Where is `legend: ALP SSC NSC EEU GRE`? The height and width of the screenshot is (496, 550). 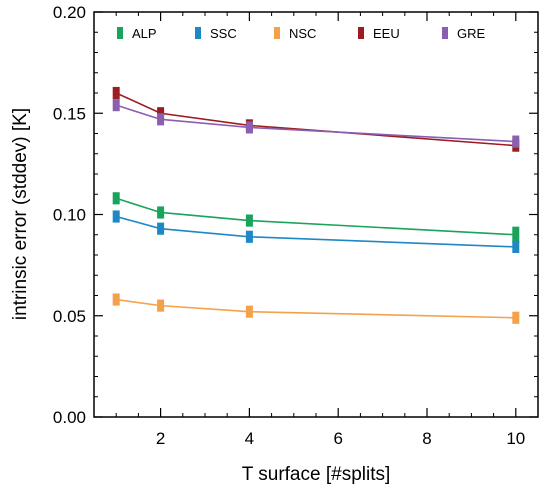
legend: ALP SSC NSC EEU GRE is located at coordinates (301, 33).